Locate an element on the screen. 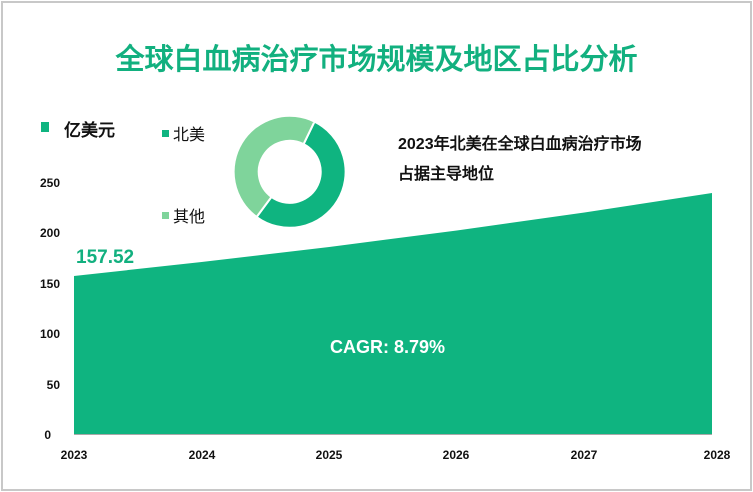 The height and width of the screenshot is (492, 753). y-tick: 50 is located at coordinates (53, 385).